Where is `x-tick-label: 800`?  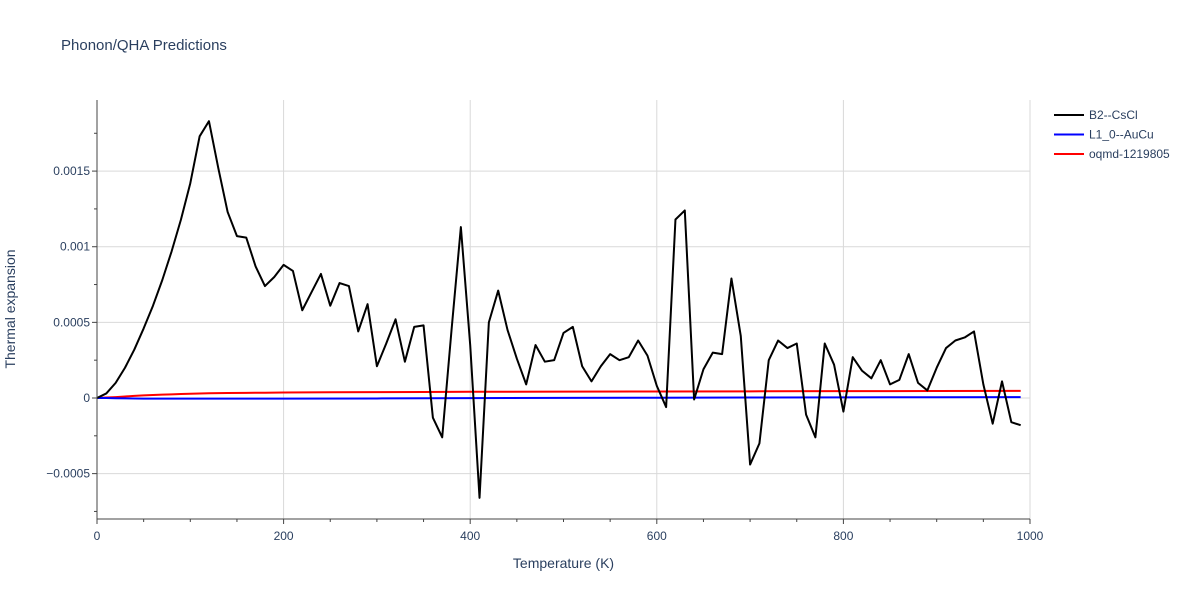 x-tick-label: 800 is located at coordinates (843, 536).